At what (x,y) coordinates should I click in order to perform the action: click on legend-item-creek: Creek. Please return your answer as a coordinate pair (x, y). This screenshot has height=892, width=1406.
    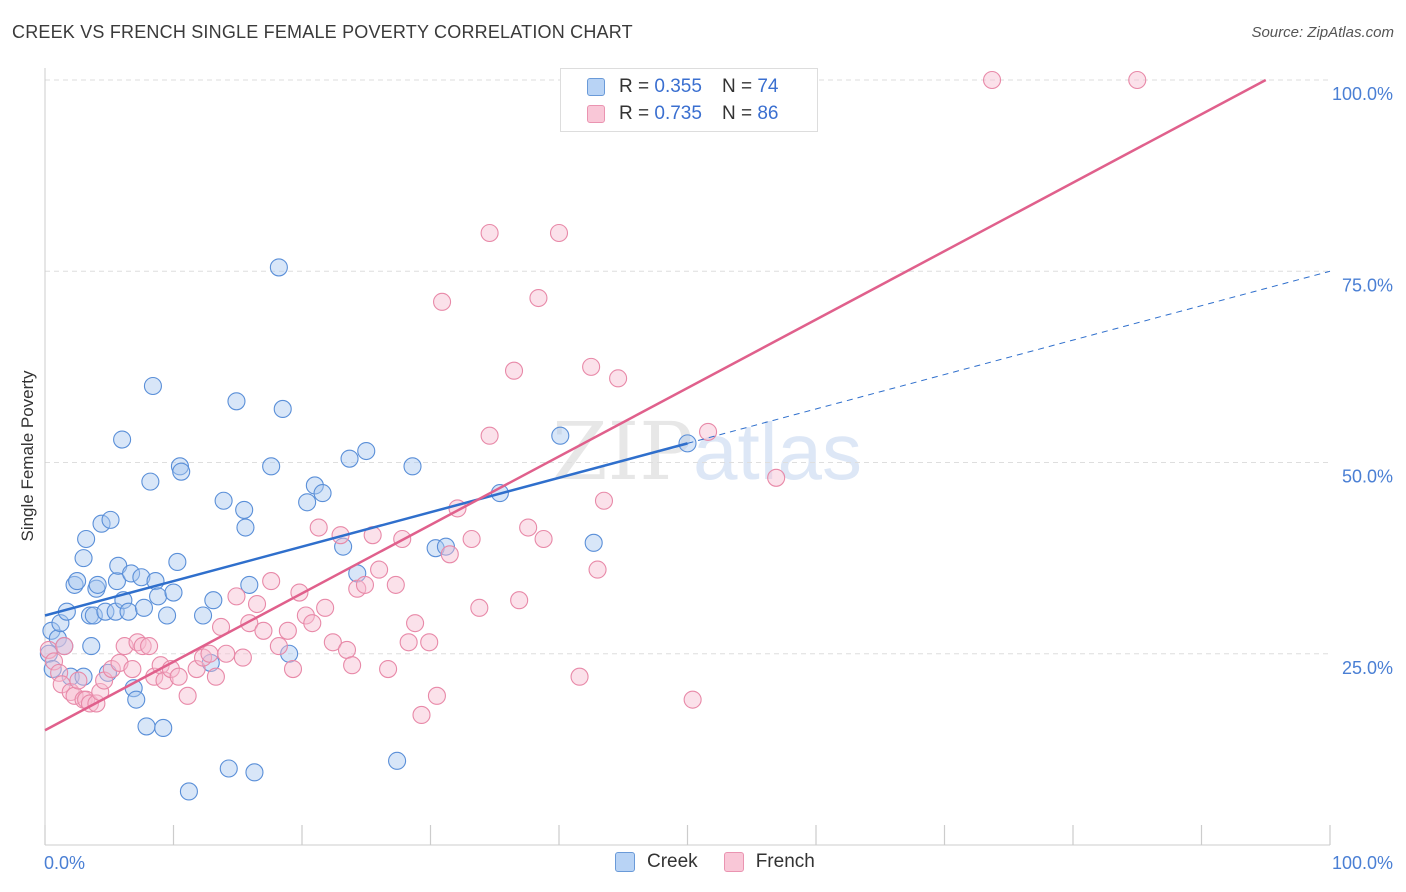
    Looking at the image, I should click on (656, 862).